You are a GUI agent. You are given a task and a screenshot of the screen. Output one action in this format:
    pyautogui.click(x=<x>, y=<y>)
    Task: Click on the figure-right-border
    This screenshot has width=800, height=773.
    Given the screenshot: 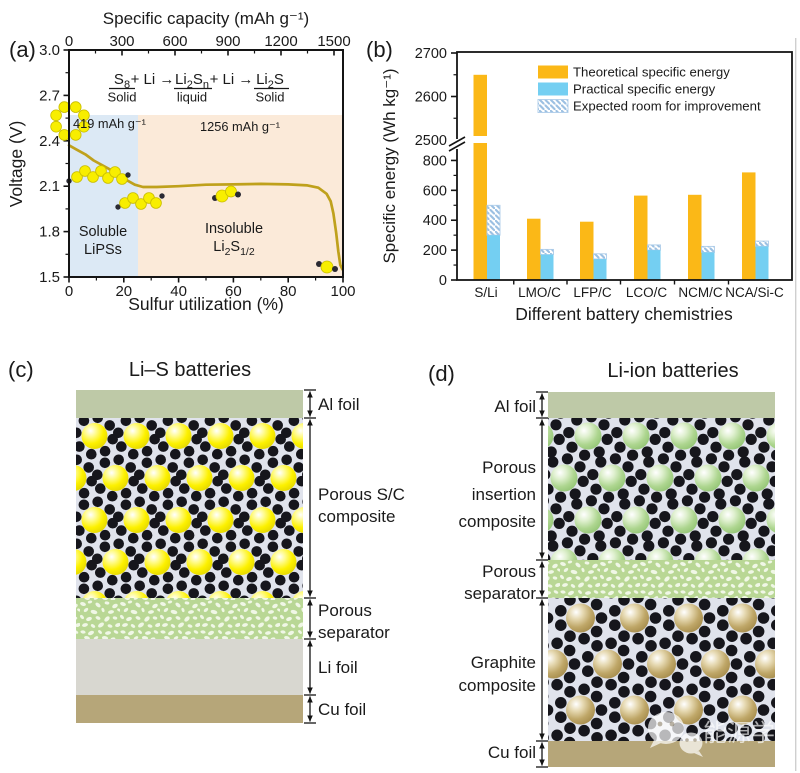 What is the action you would take?
    pyautogui.click(x=796, y=404)
    